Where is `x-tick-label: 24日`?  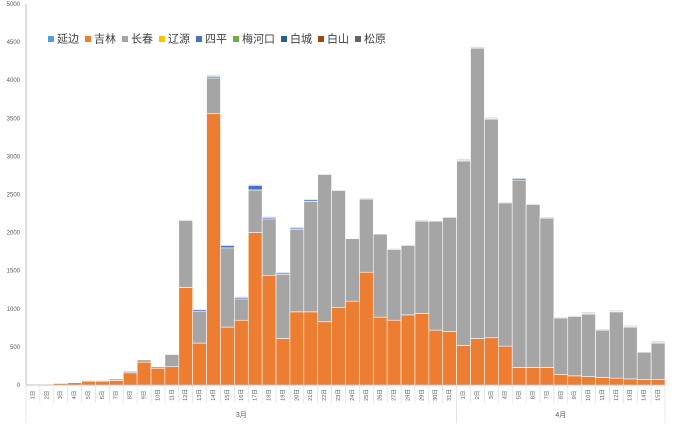 x-tick-label: 24日 is located at coordinates (352, 395).